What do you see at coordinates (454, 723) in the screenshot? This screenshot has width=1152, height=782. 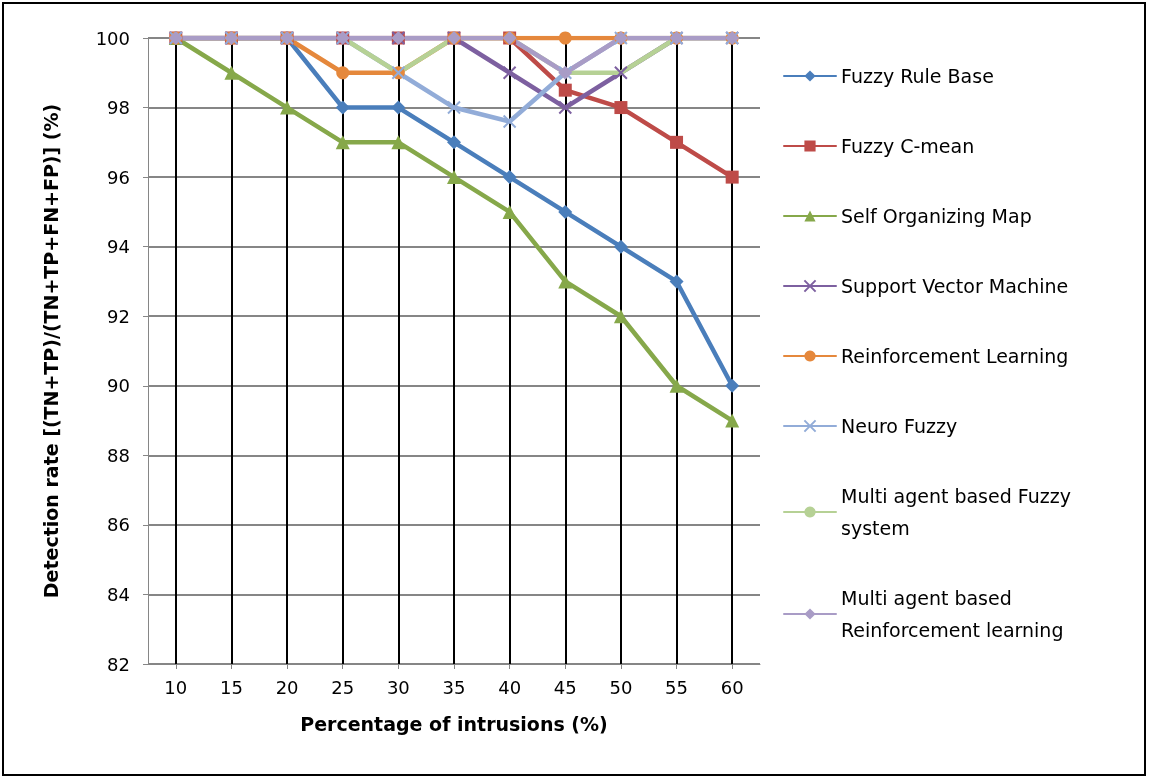 I see `x-axis-title: Percentage of intrusions (%)` at bounding box center [454, 723].